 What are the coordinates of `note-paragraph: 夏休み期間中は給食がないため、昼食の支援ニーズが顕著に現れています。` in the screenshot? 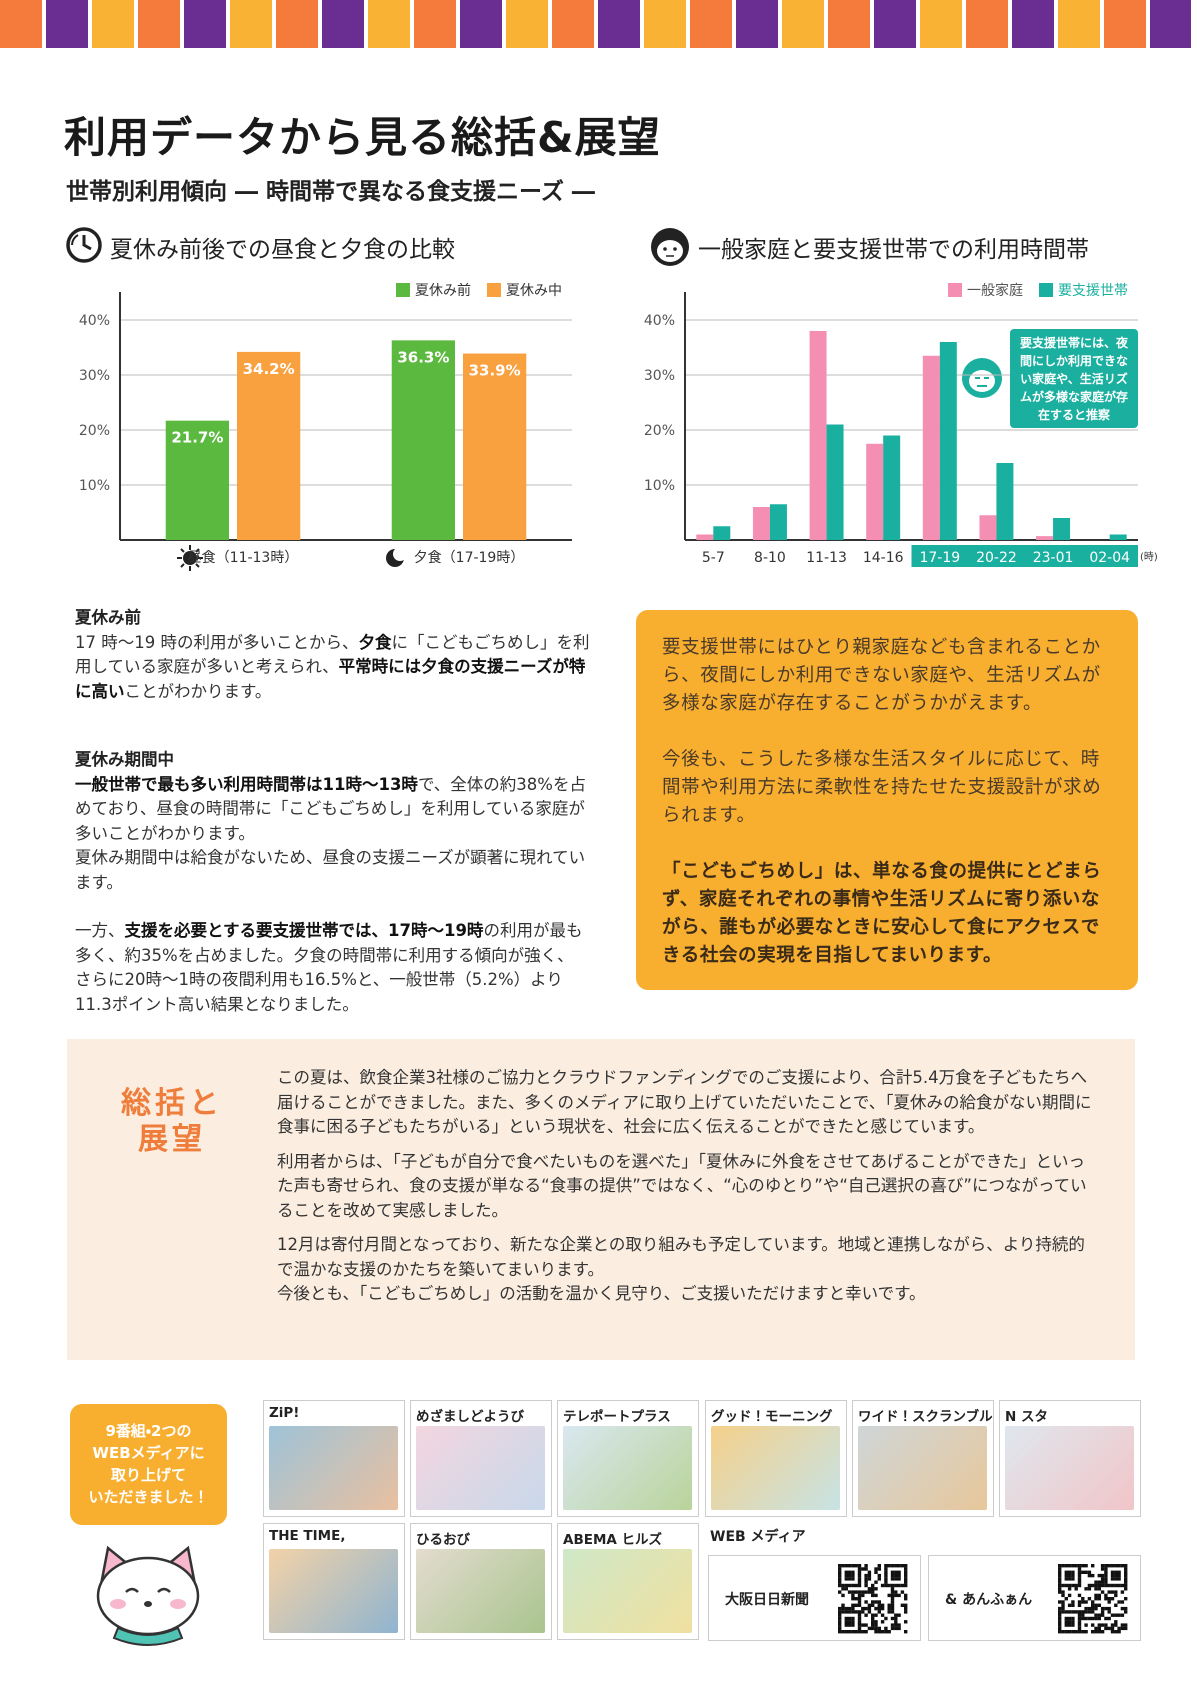 It's located at (332, 870).